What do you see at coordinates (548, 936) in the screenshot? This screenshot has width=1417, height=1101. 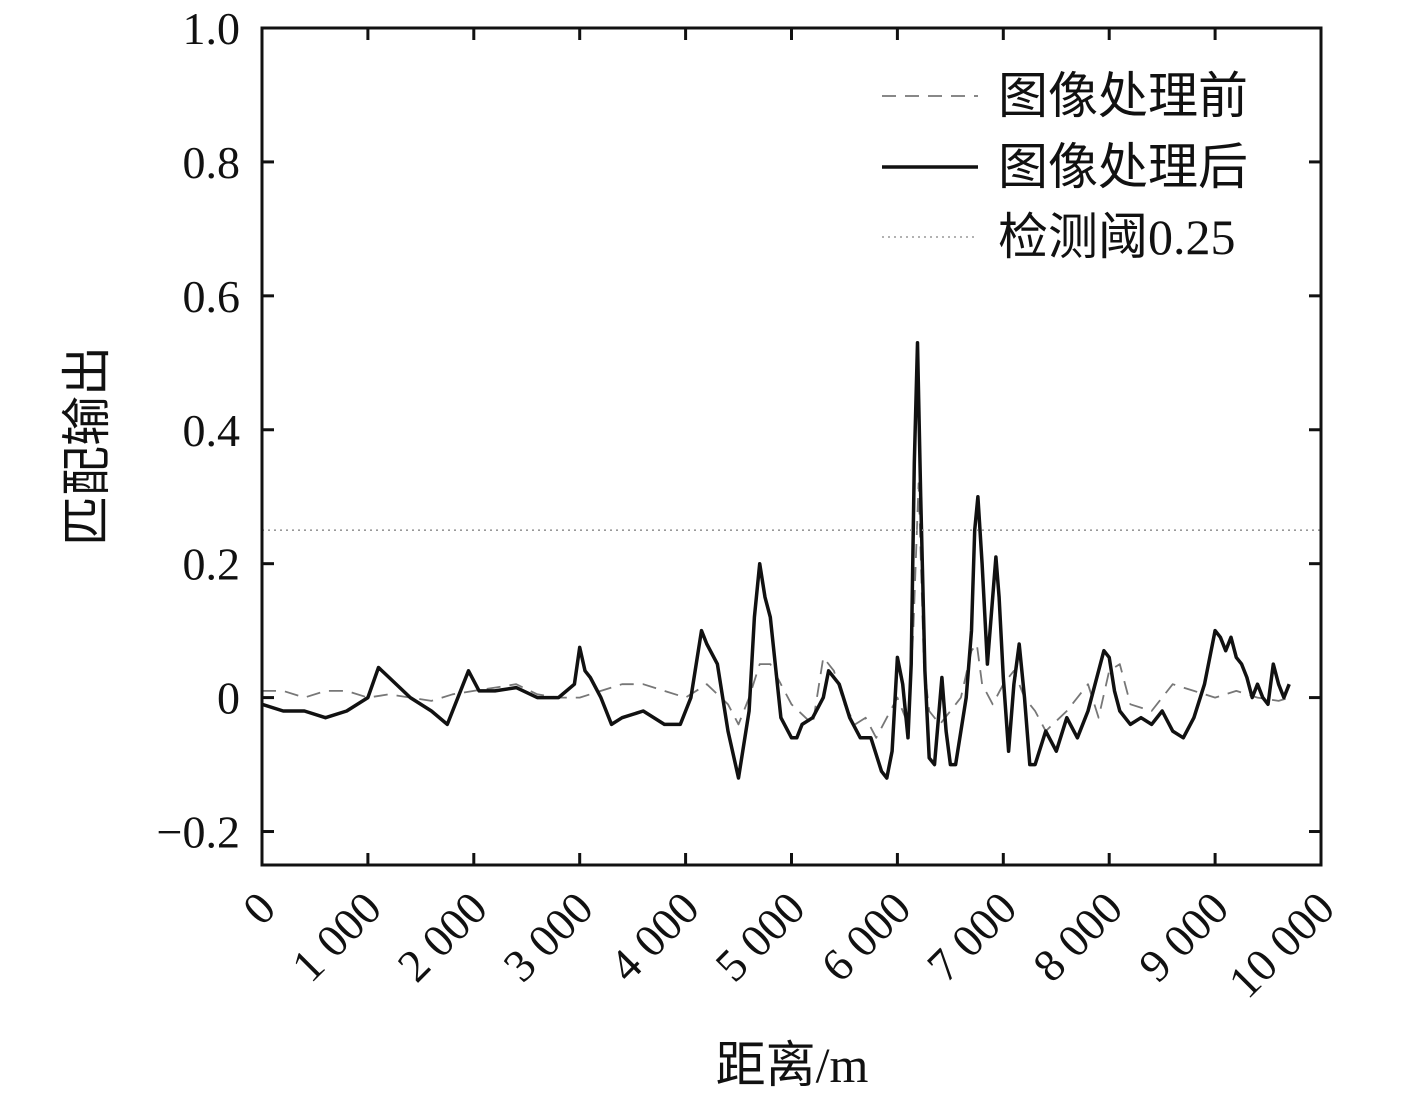 I see `x-tick-label: 3 000` at bounding box center [548, 936].